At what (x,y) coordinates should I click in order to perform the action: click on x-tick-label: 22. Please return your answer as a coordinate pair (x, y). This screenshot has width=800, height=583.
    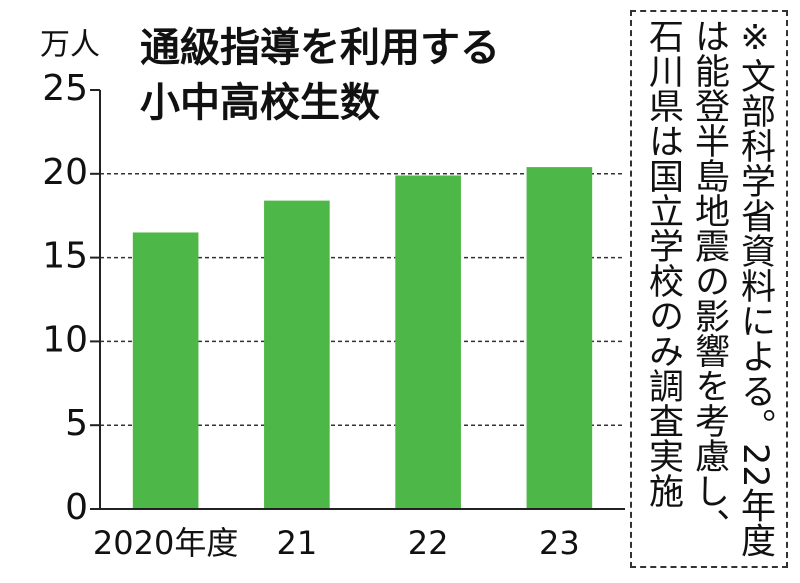
    Looking at the image, I should click on (428, 543).